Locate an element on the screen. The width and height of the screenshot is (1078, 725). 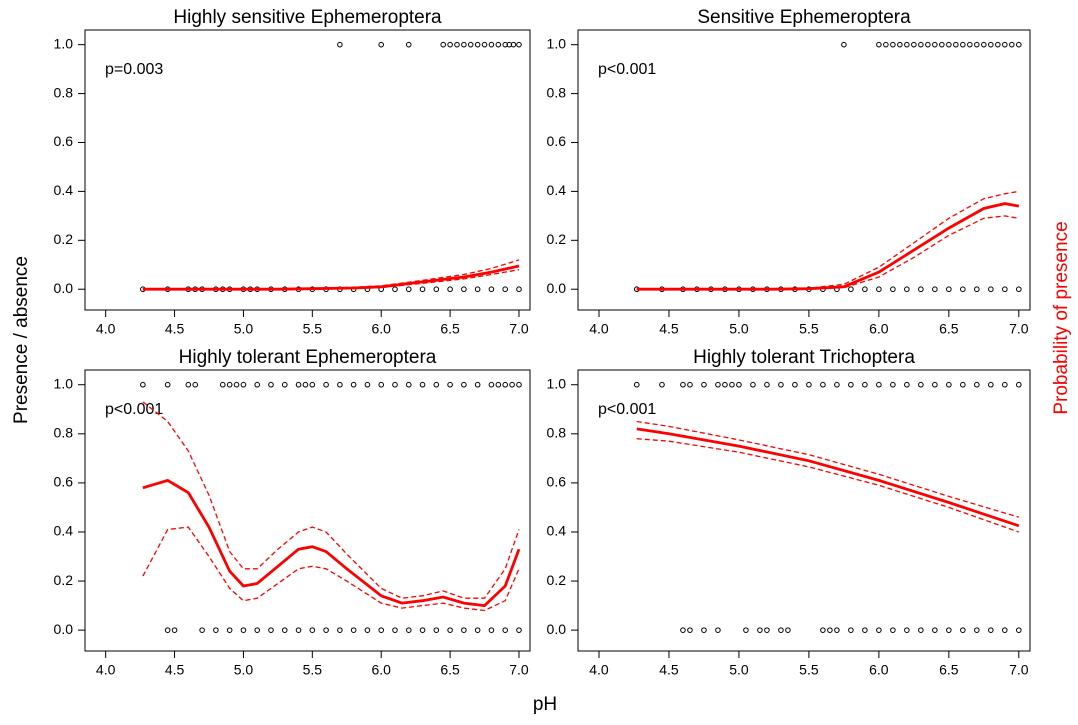
y-tick-label: 0.6 is located at coordinates (64, 141).